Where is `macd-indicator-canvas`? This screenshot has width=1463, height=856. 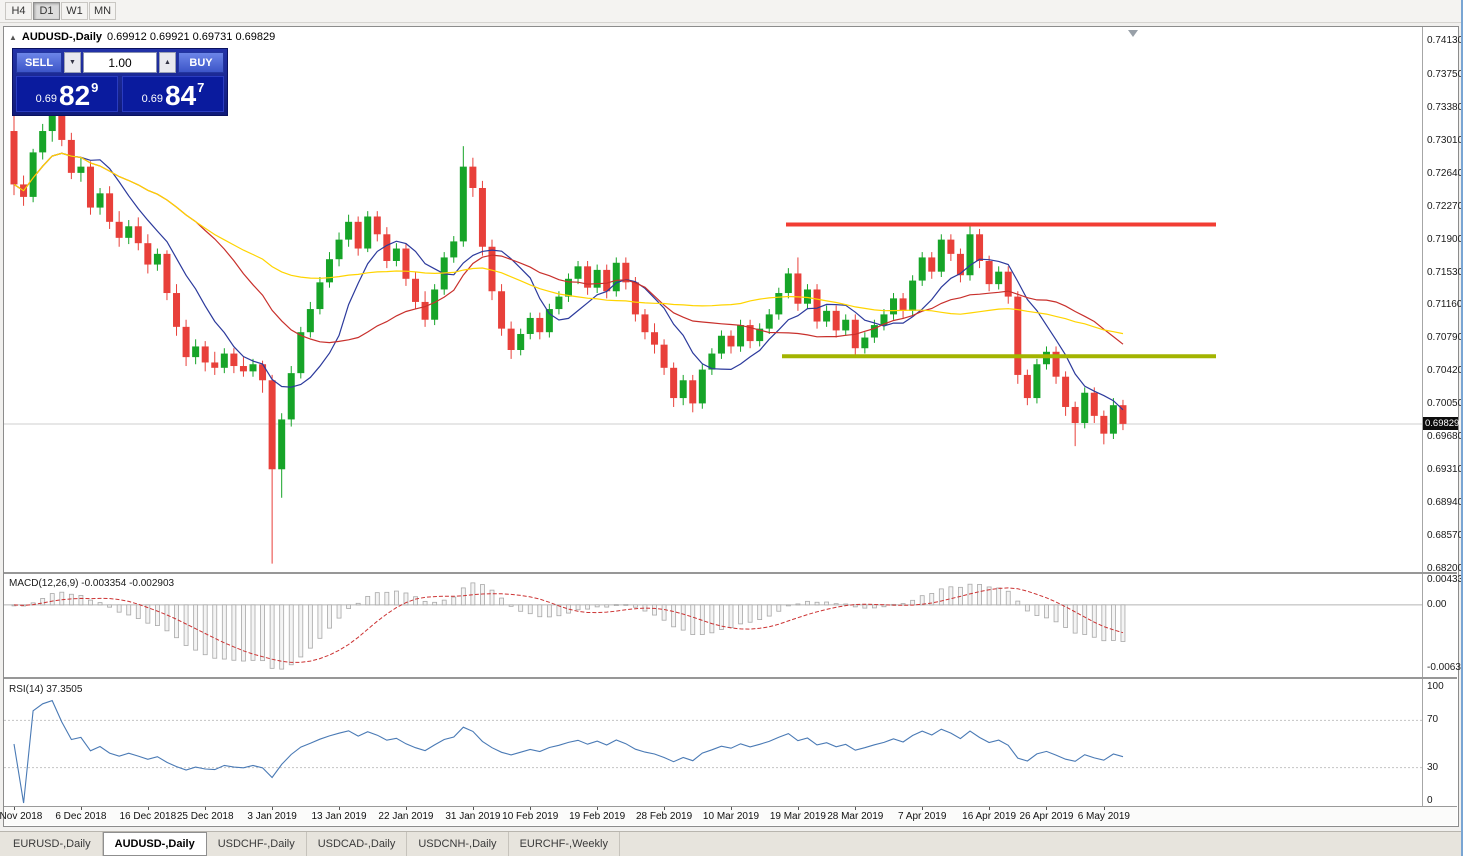
macd-indicator-canvas is located at coordinates (713, 626).